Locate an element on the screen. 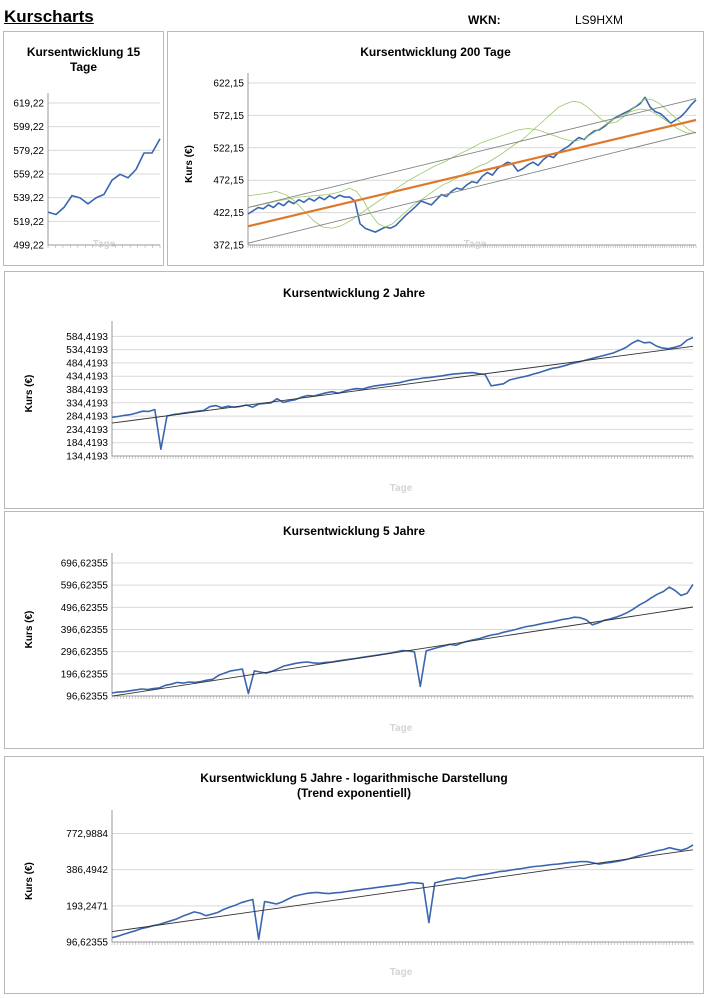  y-tick-label: 519,22 is located at coordinates (28, 222).